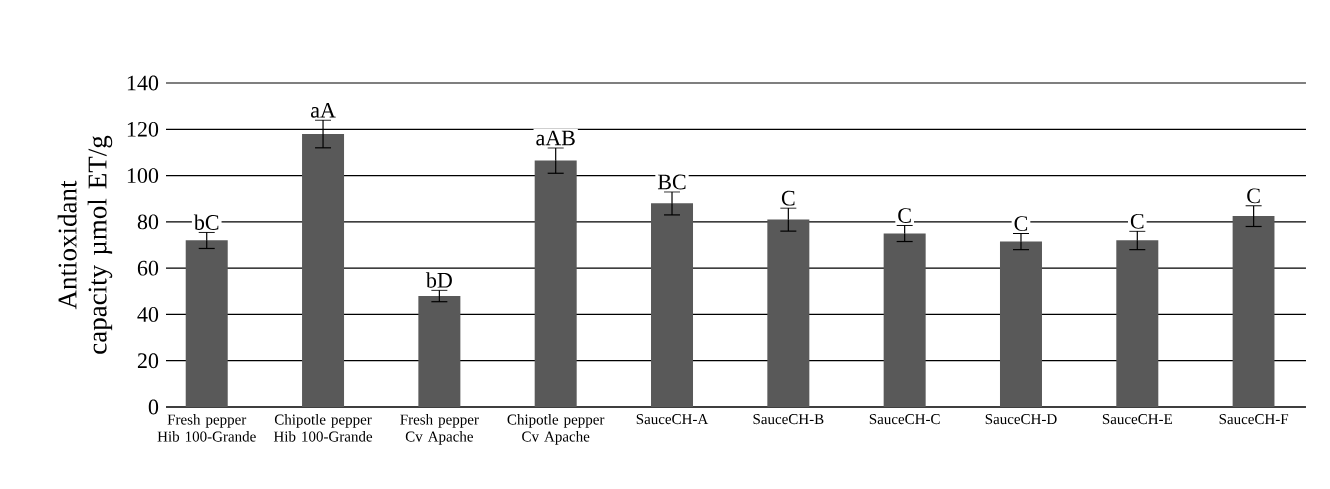 The image size is (1330, 489). I want to click on annotation: bD, so click(438, 280).